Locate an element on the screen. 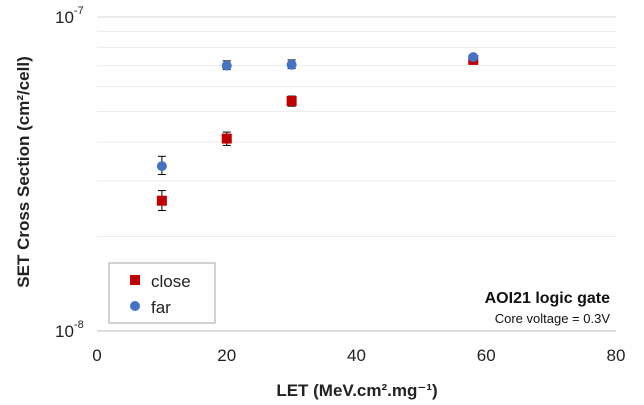 The width and height of the screenshot is (644, 405). x-tick-label: 40 is located at coordinates (356, 355).